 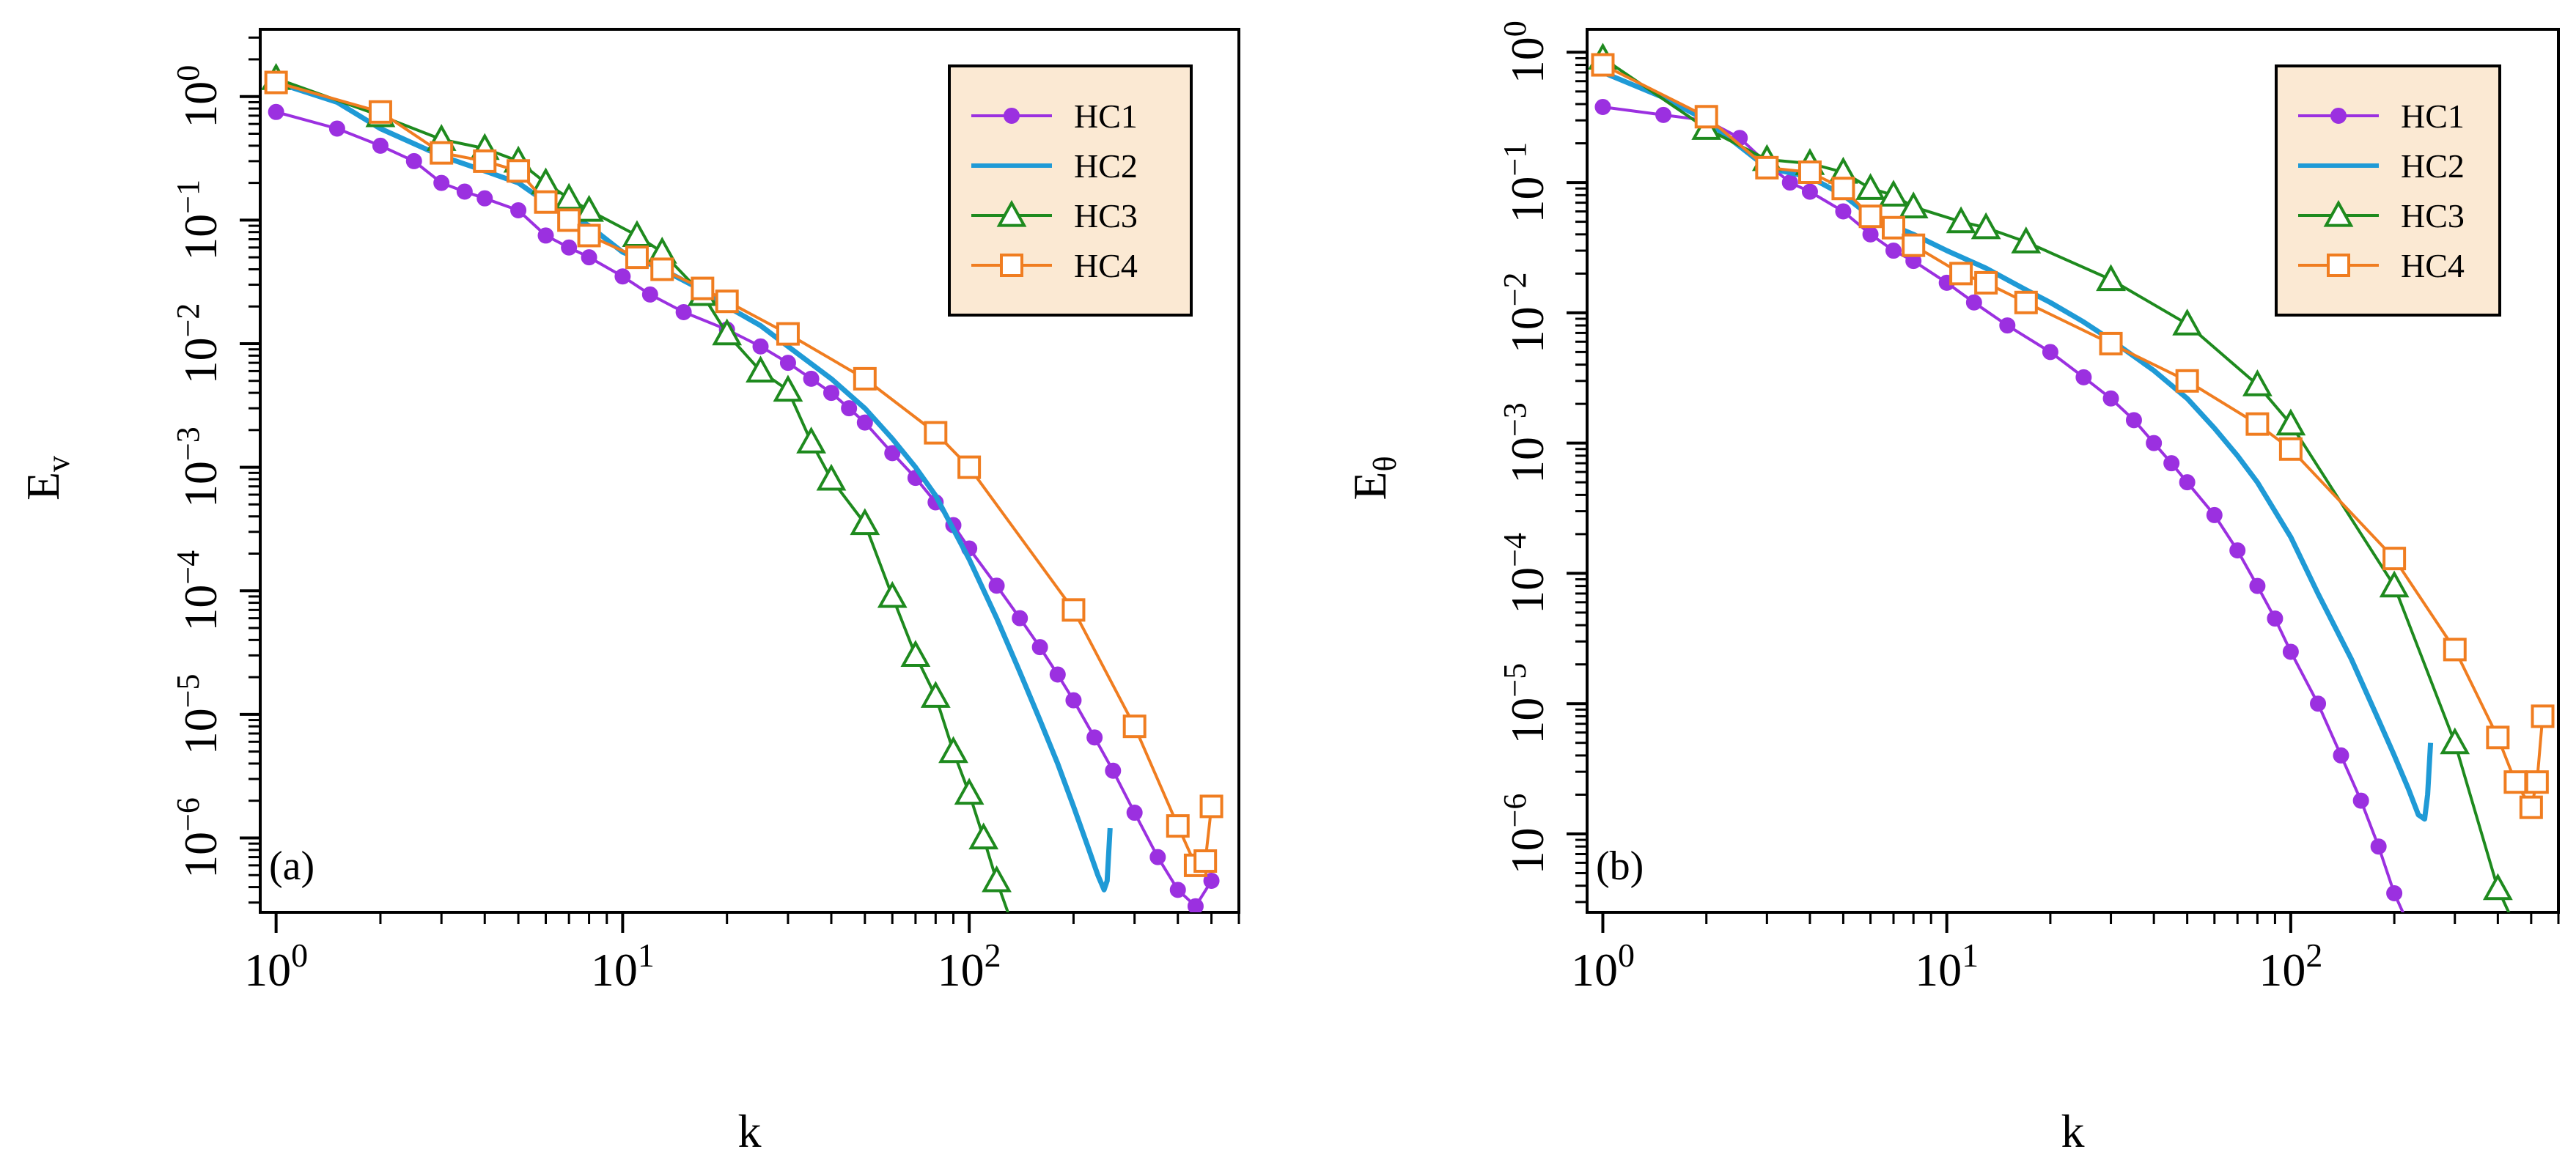 What do you see at coordinates (2433, 215) in the screenshot?
I see `legend-label: HC3` at bounding box center [2433, 215].